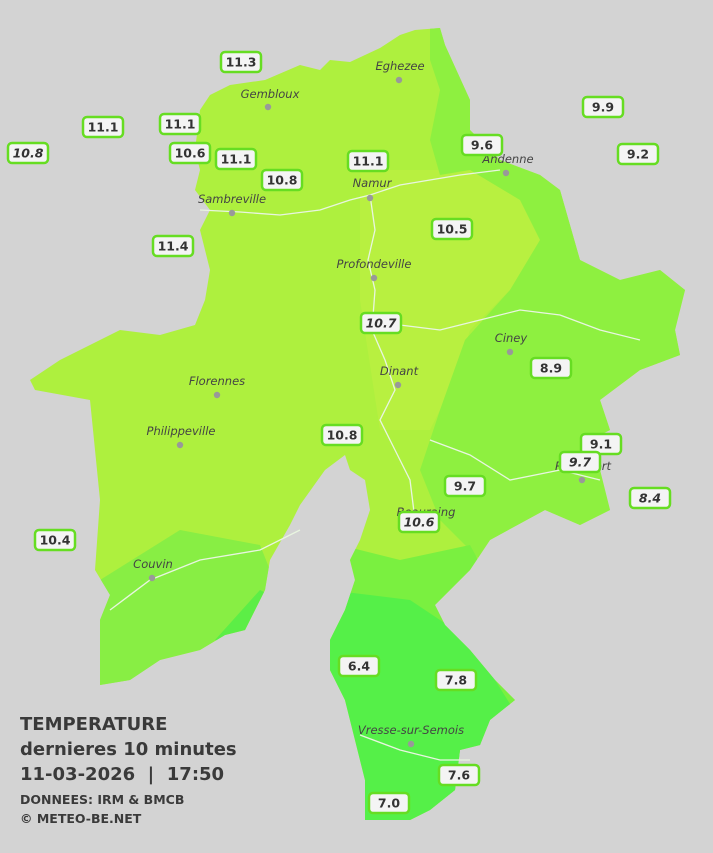 Image resolution: width=713 pixels, height=853 pixels. I want to click on station-value: 6.4, so click(359, 666).